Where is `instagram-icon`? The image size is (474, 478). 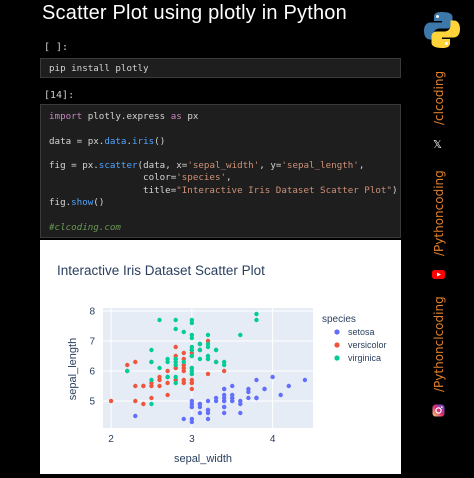
instagram-icon is located at coordinates (438, 411).